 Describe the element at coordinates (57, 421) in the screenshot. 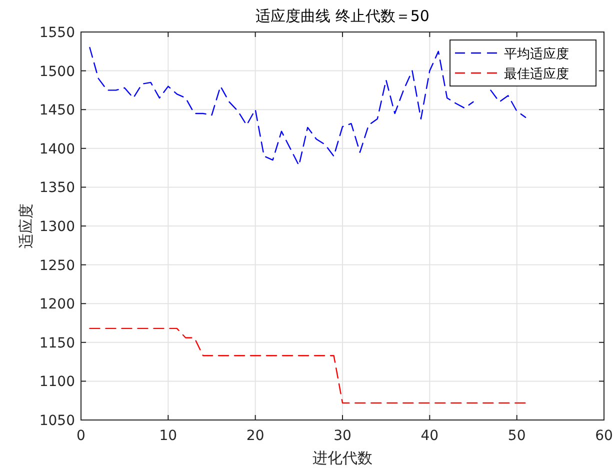

I see `y-tick-label: 1050` at that location.